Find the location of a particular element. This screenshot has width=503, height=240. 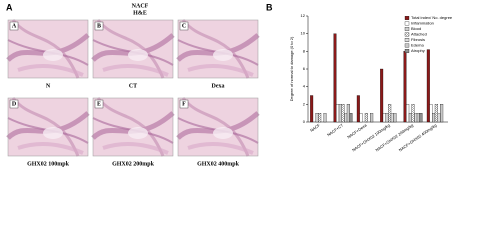

legend-label: Blood is located at coordinates (416, 28).